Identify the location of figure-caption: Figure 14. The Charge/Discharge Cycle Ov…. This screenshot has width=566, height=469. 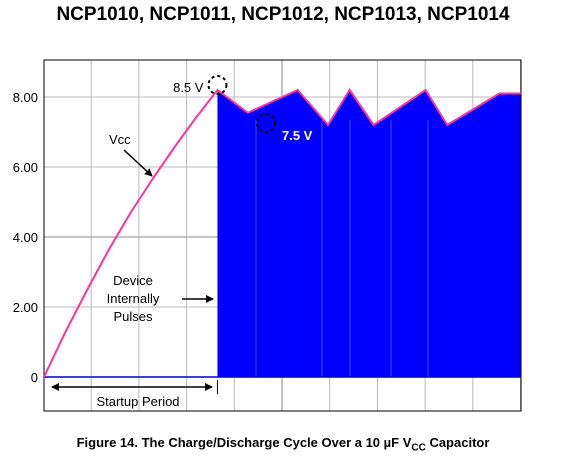
(283, 444).